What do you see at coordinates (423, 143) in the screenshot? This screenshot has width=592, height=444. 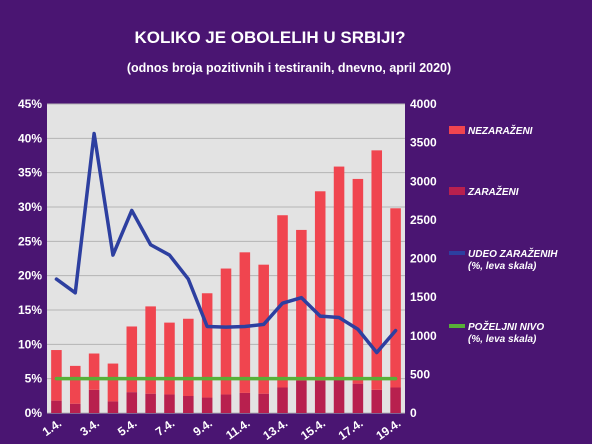 I see `y-right-tick-label: 3500` at bounding box center [423, 143].